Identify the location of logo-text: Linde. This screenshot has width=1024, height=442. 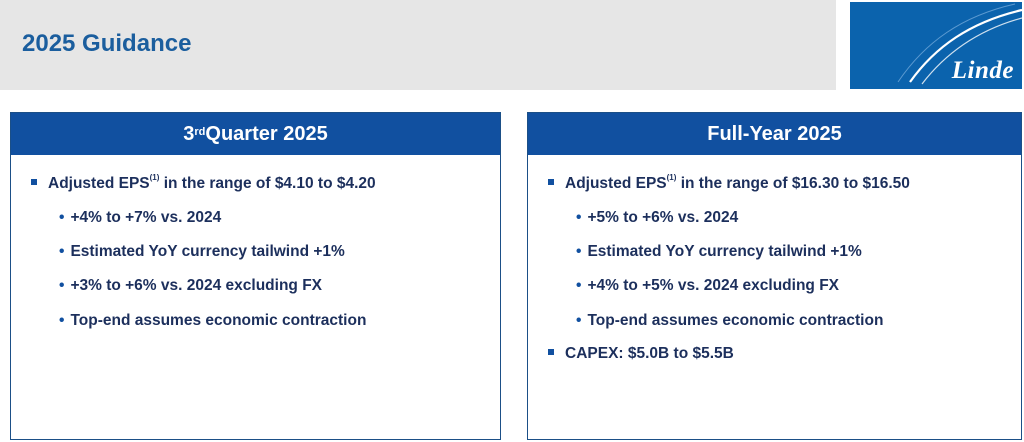
(982, 70).